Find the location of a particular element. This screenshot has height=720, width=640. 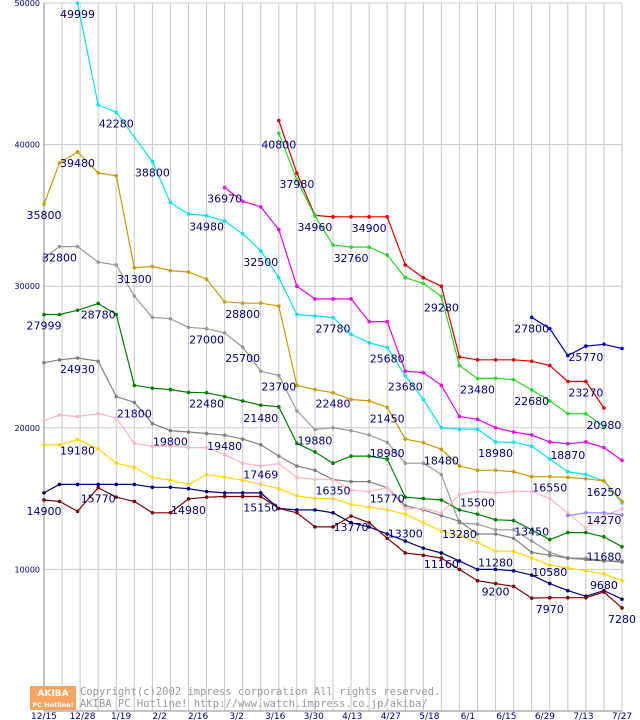

data-label: 32800 is located at coordinates (59, 258).